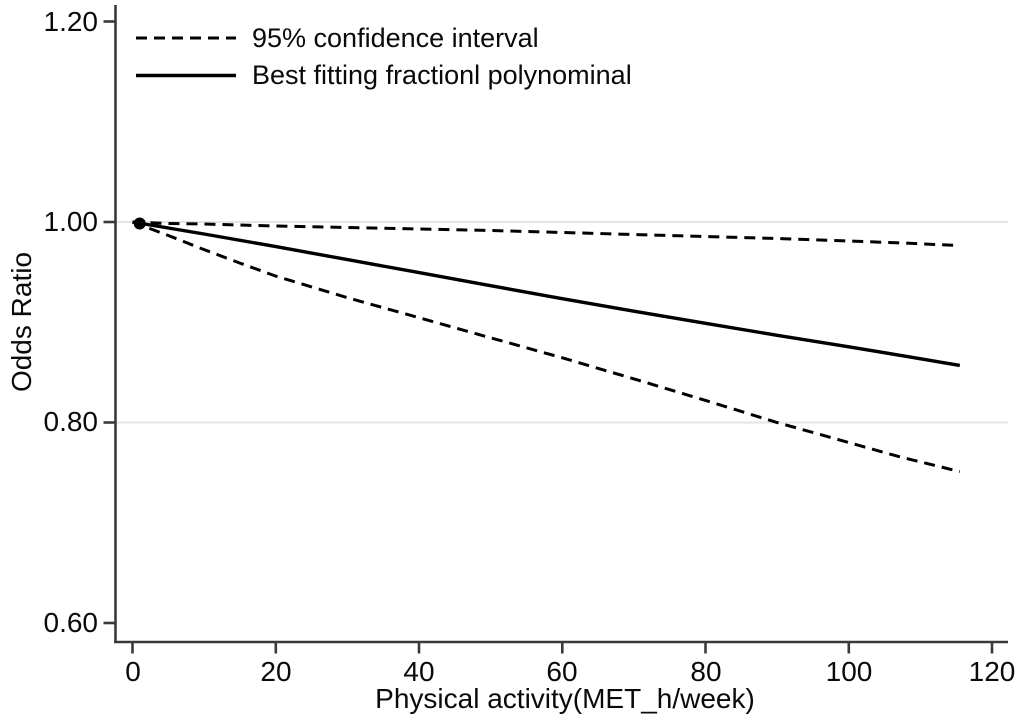 The image size is (1020, 721). What do you see at coordinates (442, 75) in the screenshot?
I see `legend-label-best-fit: Best fitting fractionl polynominal` at bounding box center [442, 75].